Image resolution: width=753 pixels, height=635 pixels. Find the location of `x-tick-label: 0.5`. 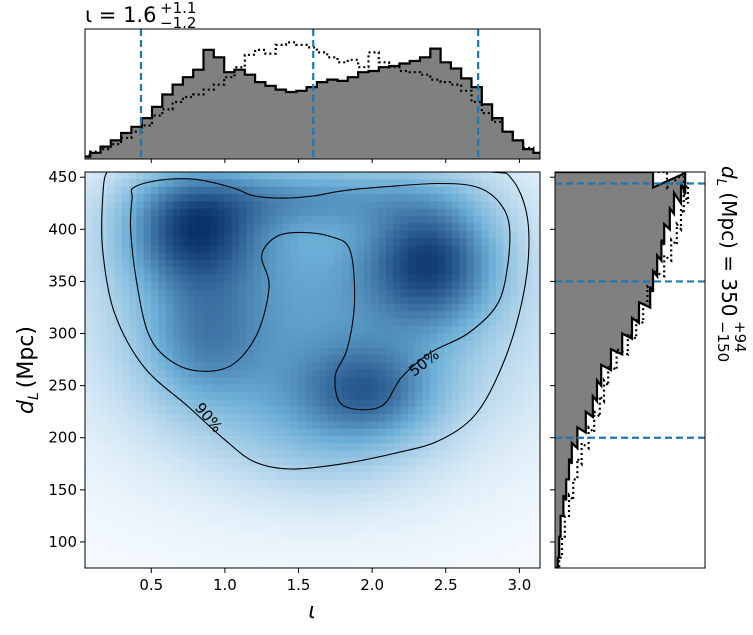

x-tick-label: 0.5 is located at coordinates (151, 585).